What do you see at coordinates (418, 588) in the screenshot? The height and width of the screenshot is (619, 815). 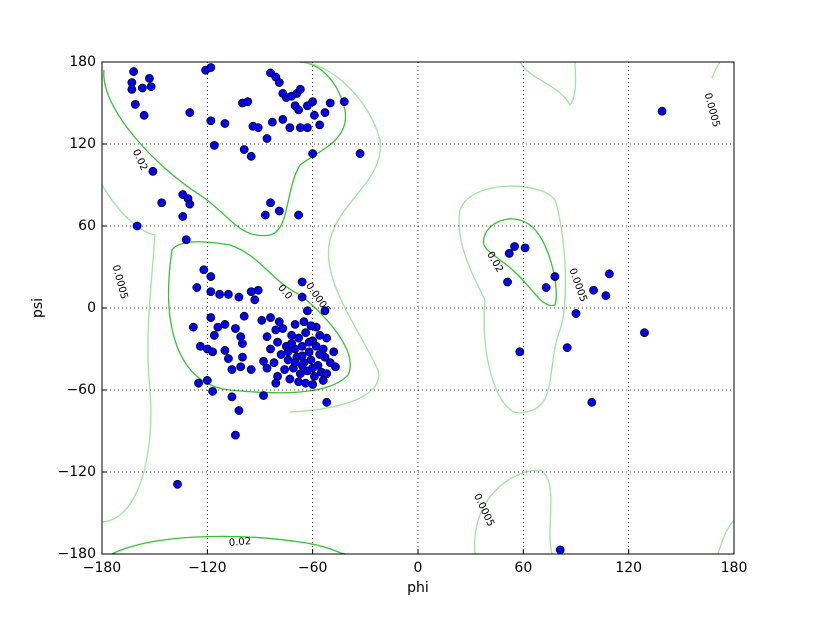 I see `x-axis-label: phi` at bounding box center [418, 588].